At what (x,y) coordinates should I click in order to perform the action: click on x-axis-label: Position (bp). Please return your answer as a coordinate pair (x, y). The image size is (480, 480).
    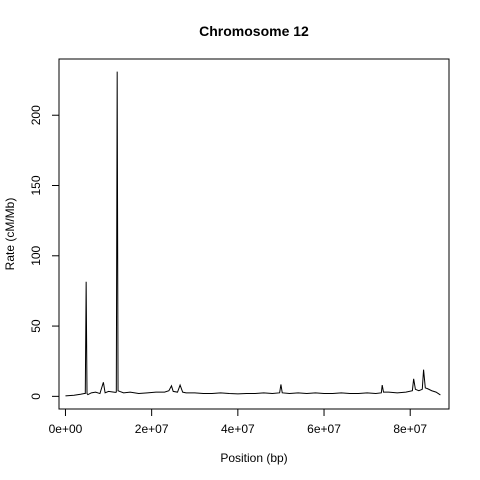
    Looking at the image, I should click on (253, 458).